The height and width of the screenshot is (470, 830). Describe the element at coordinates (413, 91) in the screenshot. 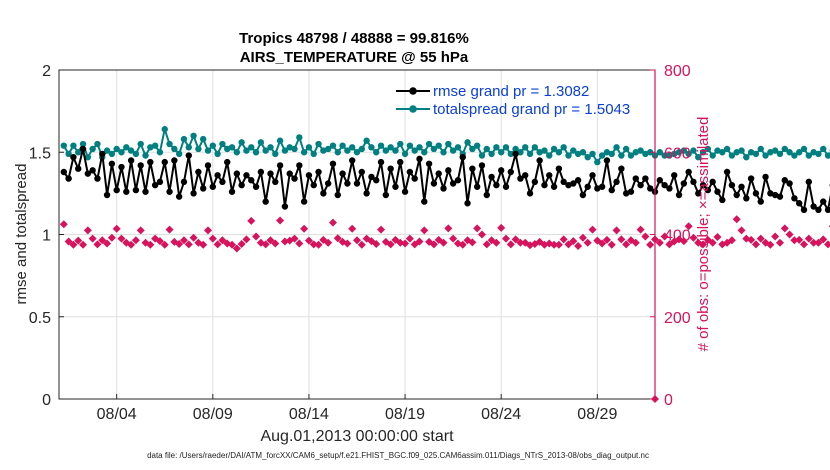

I see `legend-rmse-marker` at that location.